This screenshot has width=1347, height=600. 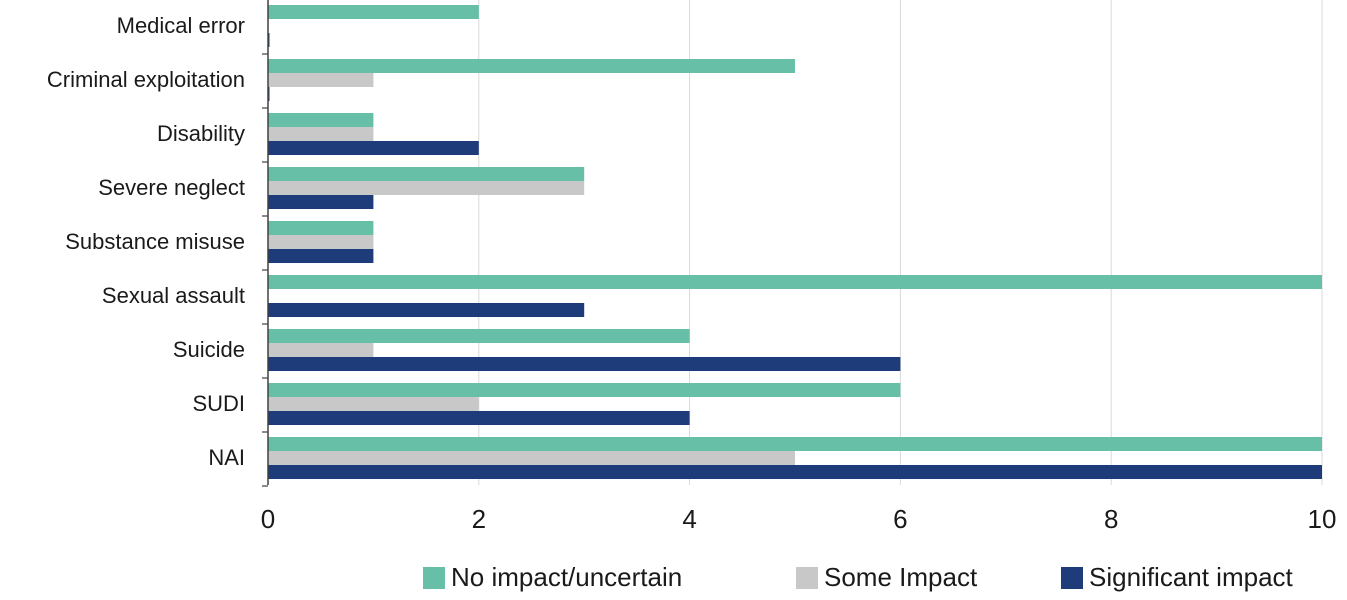 What do you see at coordinates (799, 519) in the screenshot?
I see `tick-labels: 0 2 4 6 8 10` at bounding box center [799, 519].